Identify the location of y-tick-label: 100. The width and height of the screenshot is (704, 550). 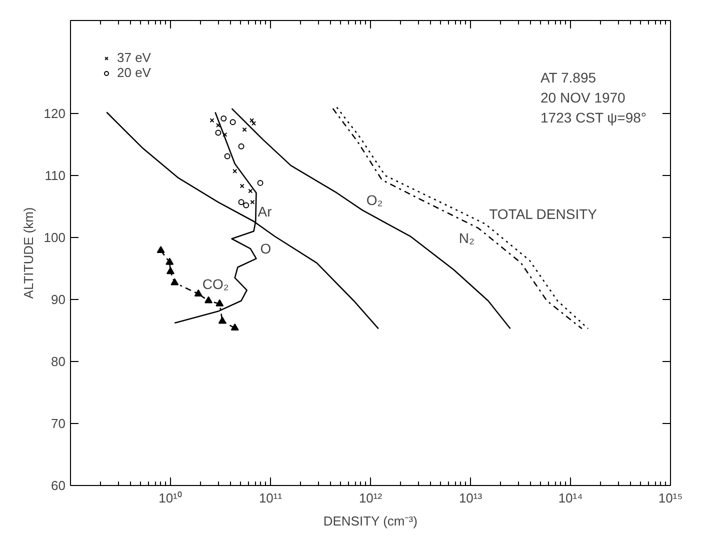
(55, 237).